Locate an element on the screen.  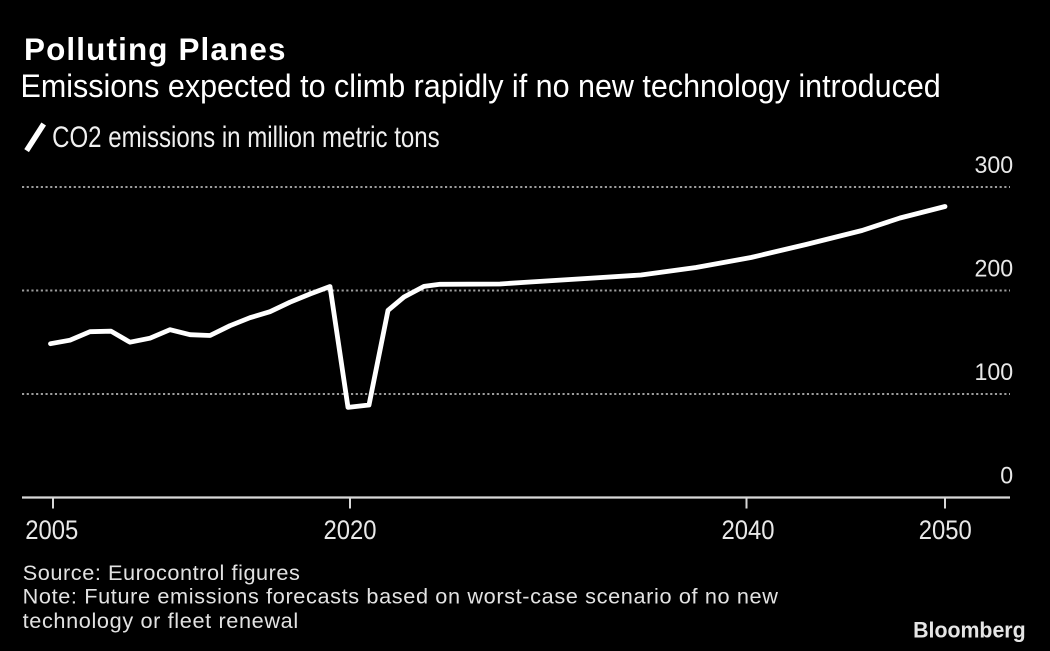
svg-text: 2040 is located at coordinates (747, 531).